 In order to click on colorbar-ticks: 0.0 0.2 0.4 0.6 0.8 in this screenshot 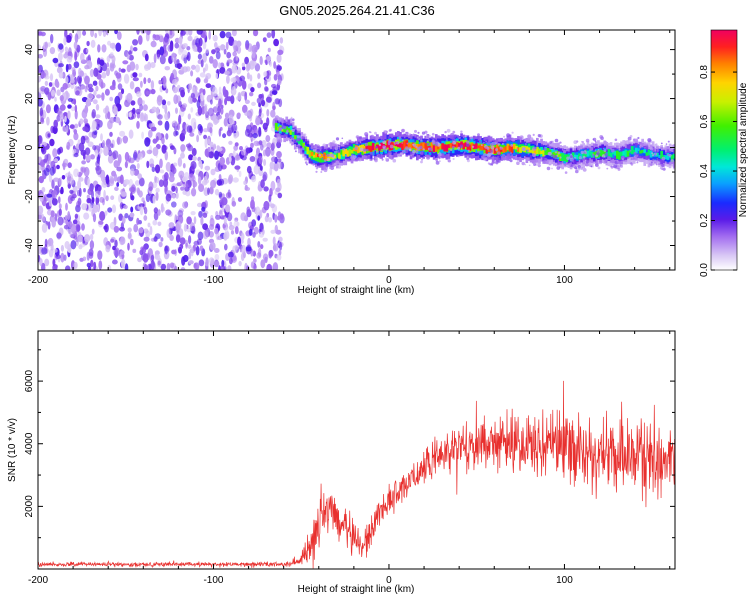, I will do `click(718, 171)`.